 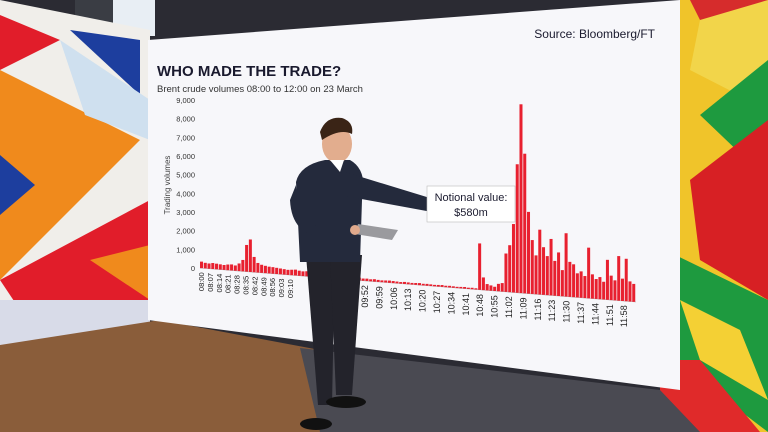 What do you see at coordinates (228, 283) in the screenshot?
I see `x-tick-label: 08:21` at bounding box center [228, 283].